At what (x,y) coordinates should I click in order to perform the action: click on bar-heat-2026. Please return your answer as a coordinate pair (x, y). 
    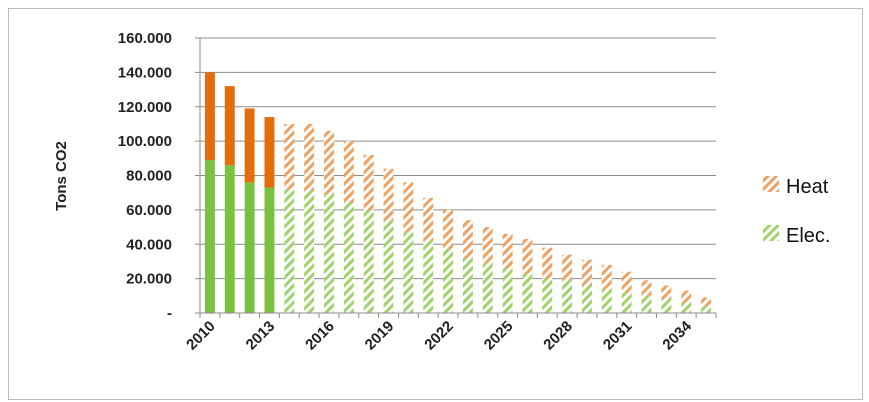
    Looking at the image, I should click on (527, 256).